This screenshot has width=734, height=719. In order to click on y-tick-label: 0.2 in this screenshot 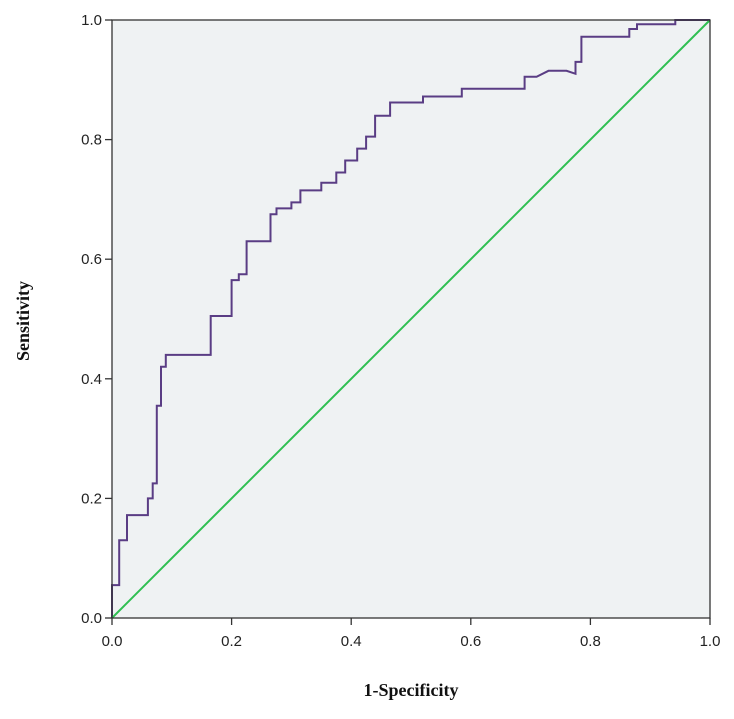, I will do `click(91, 498)`.